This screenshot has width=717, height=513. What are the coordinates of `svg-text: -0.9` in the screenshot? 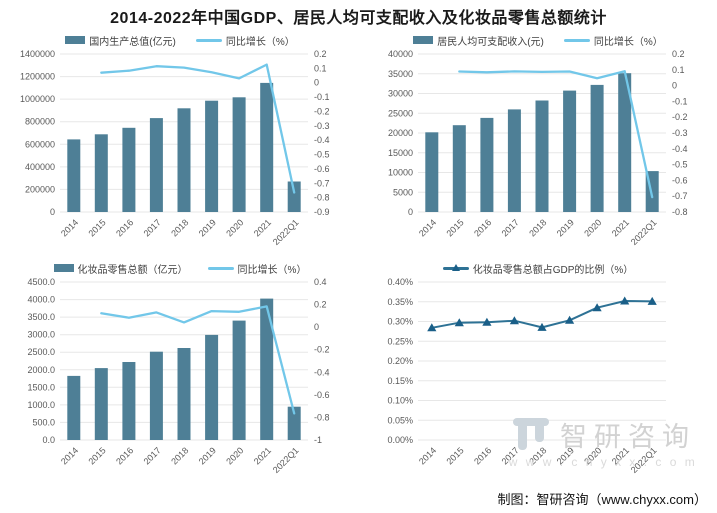 It's located at (322, 212).